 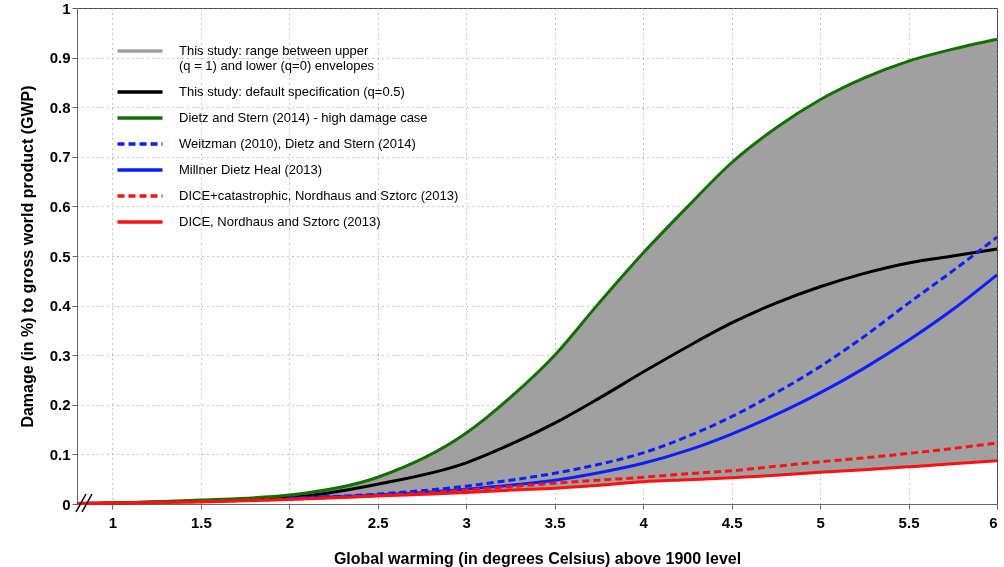 I want to click on y-tick-label: 0.1, so click(x=60, y=454).